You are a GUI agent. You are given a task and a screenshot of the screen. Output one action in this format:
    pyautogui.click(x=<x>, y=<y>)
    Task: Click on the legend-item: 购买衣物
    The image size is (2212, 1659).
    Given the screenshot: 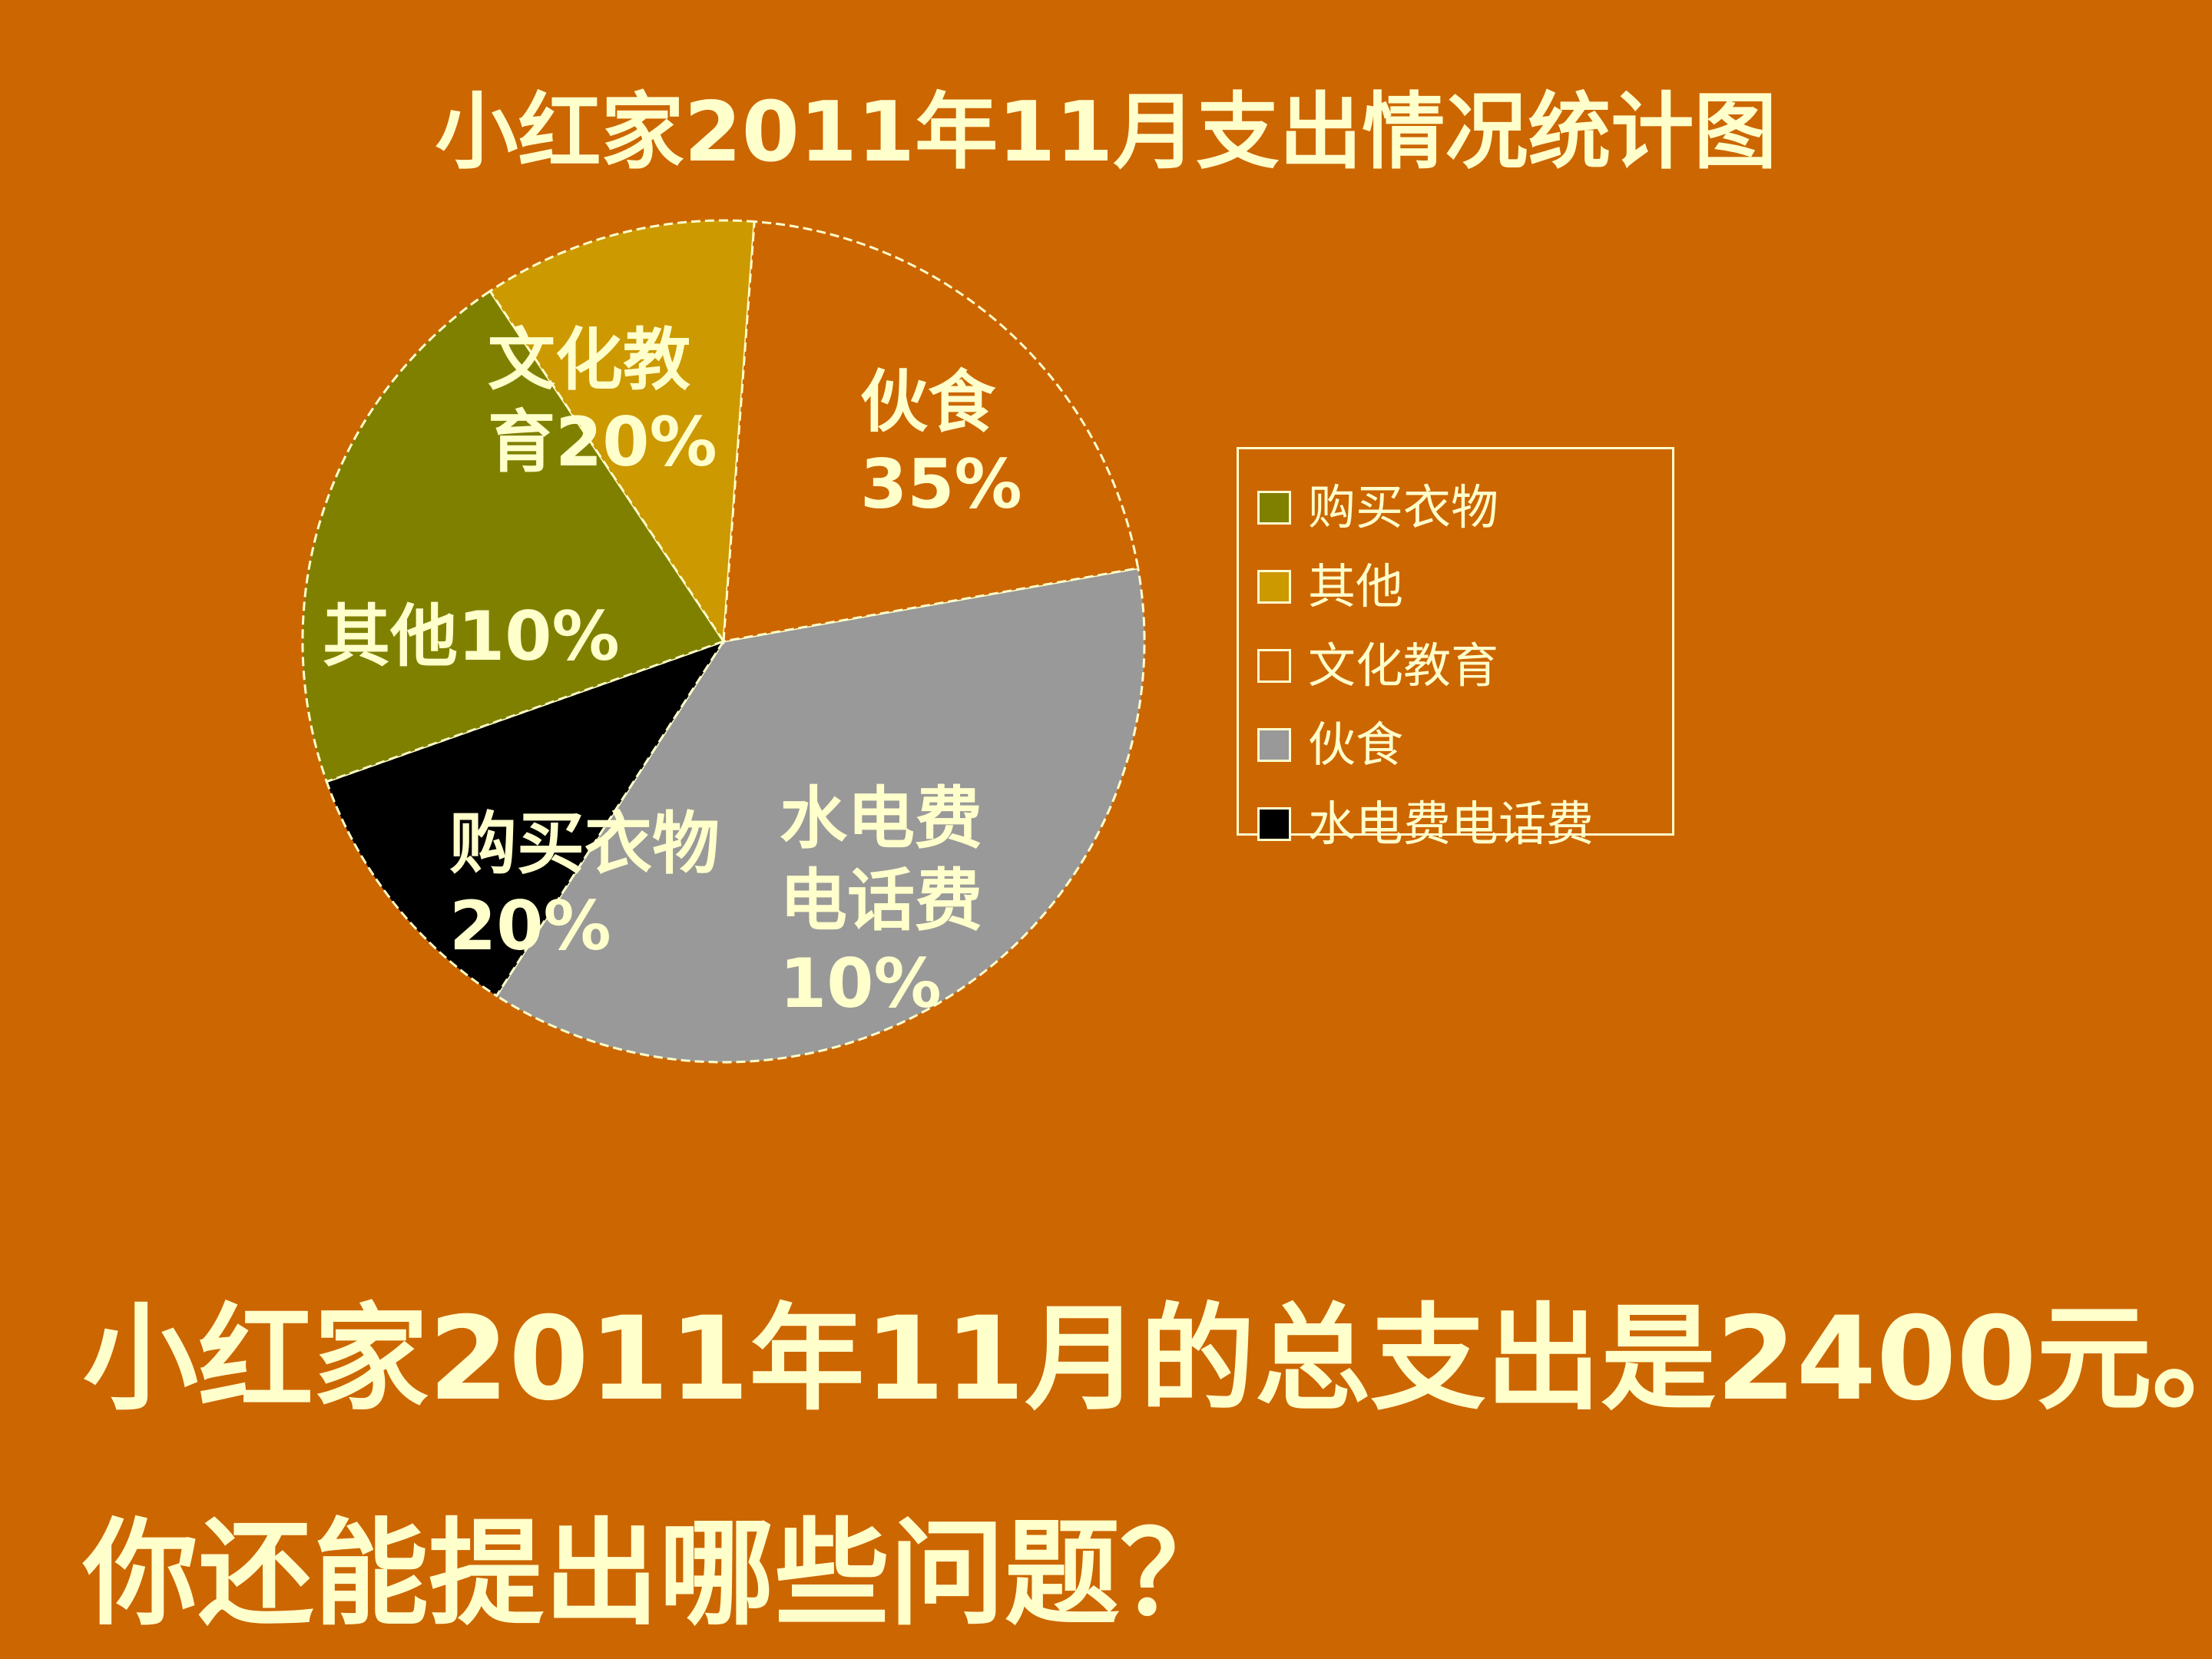 What is the action you would take?
    pyautogui.click(x=1456, y=507)
    